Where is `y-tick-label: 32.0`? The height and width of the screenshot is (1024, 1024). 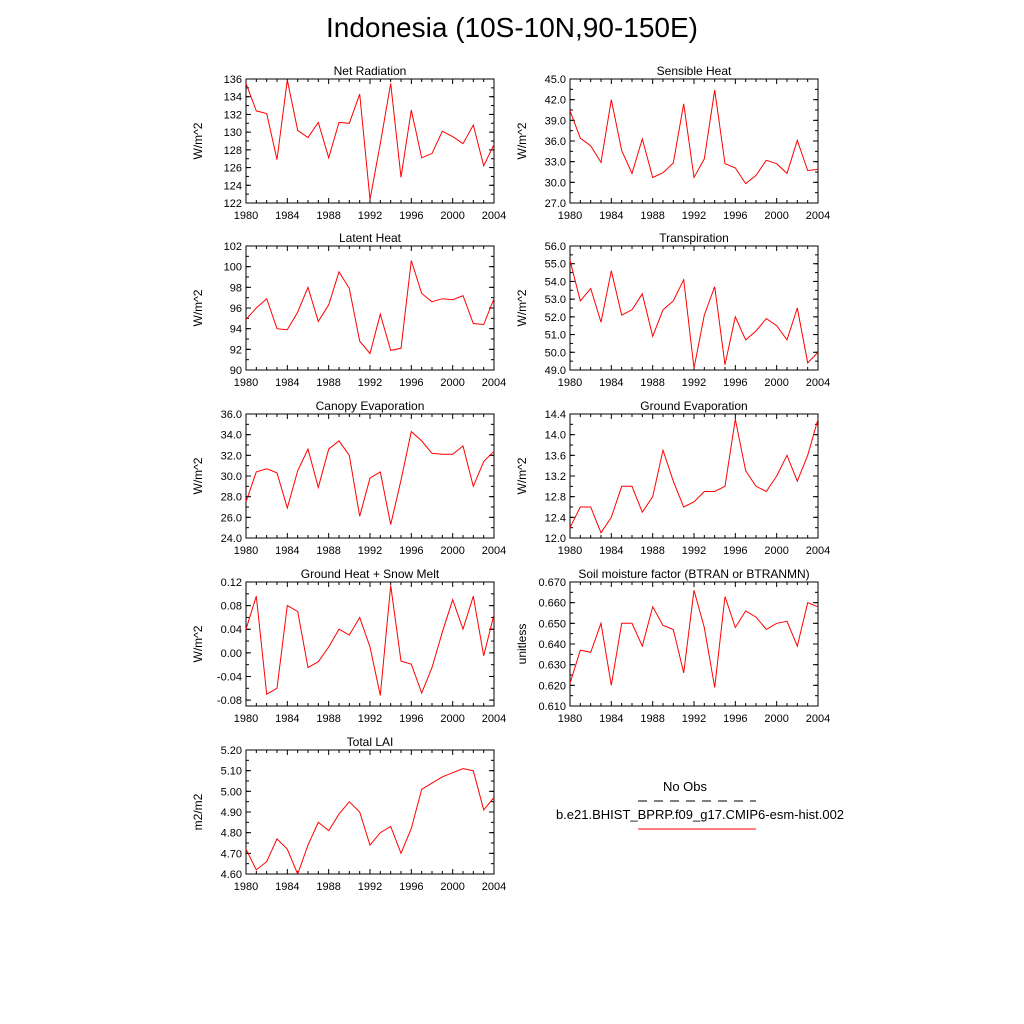 y-tick-label: 32.0 is located at coordinates (231, 456).